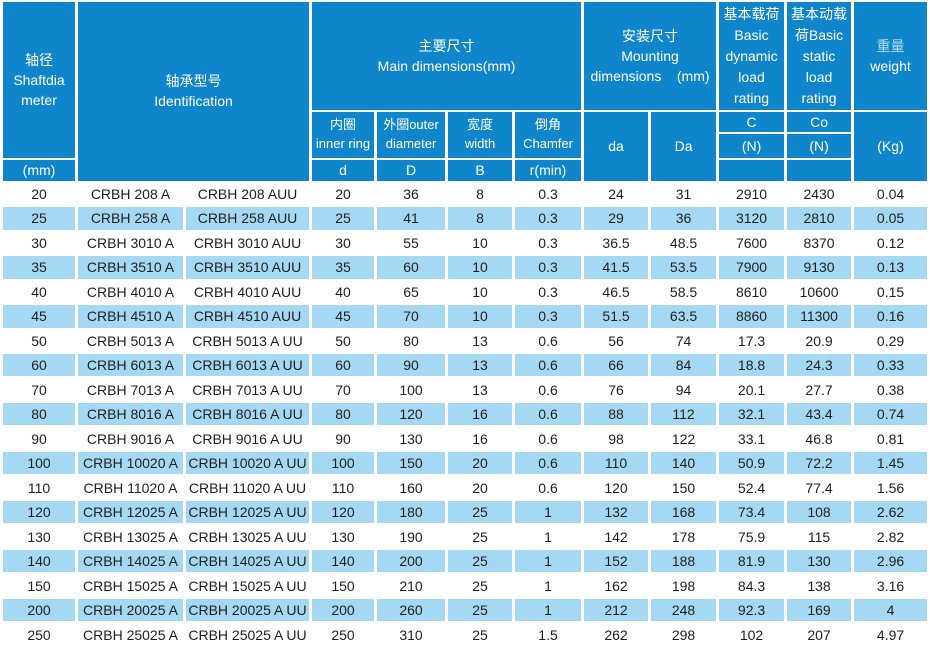 The width and height of the screenshot is (930, 648). What do you see at coordinates (248, 389) in the screenshot?
I see `cell: CRBH 7013 A UU` at bounding box center [248, 389].